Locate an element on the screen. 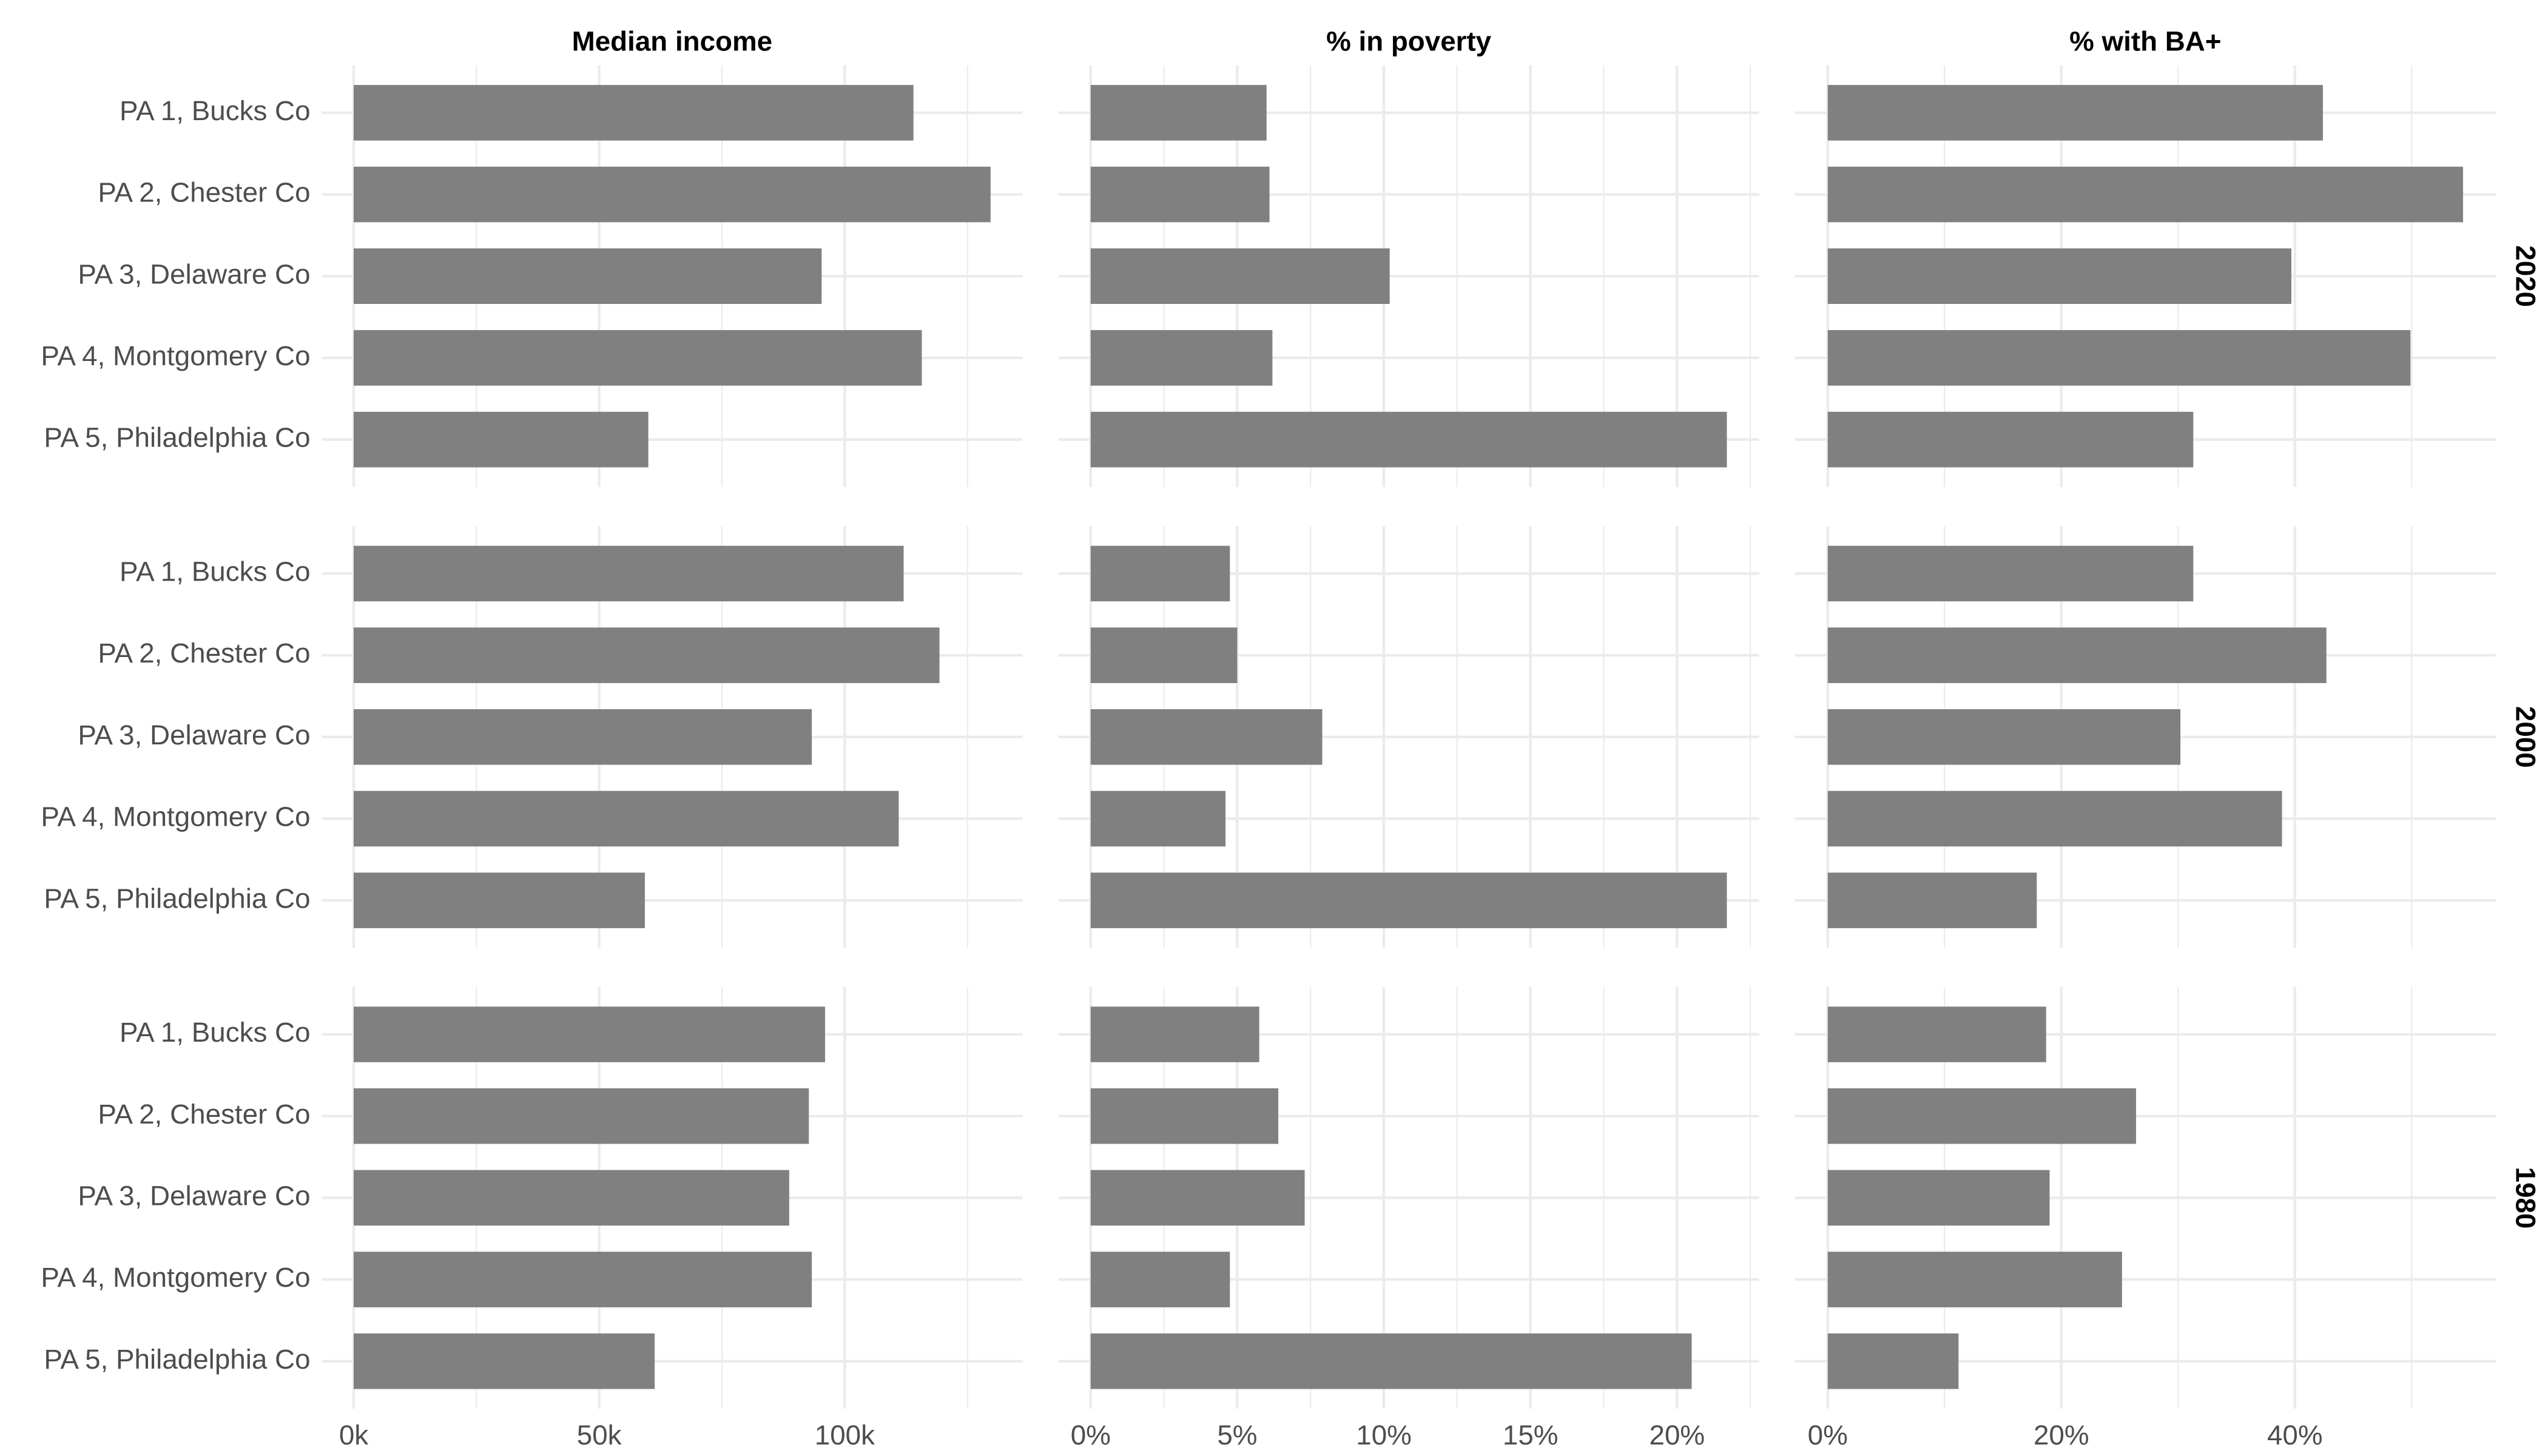 This screenshot has width=2548, height=1456. x-tick-label: 0k is located at coordinates (353, 1435).